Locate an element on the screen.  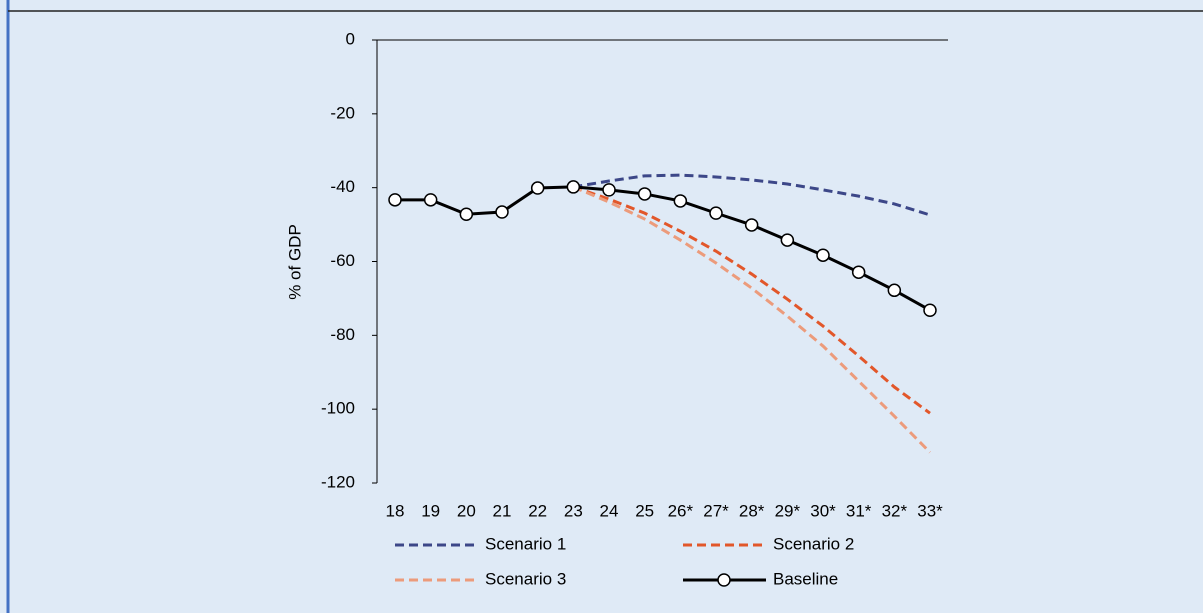
x-tick-label: 22 is located at coordinates (537, 510).